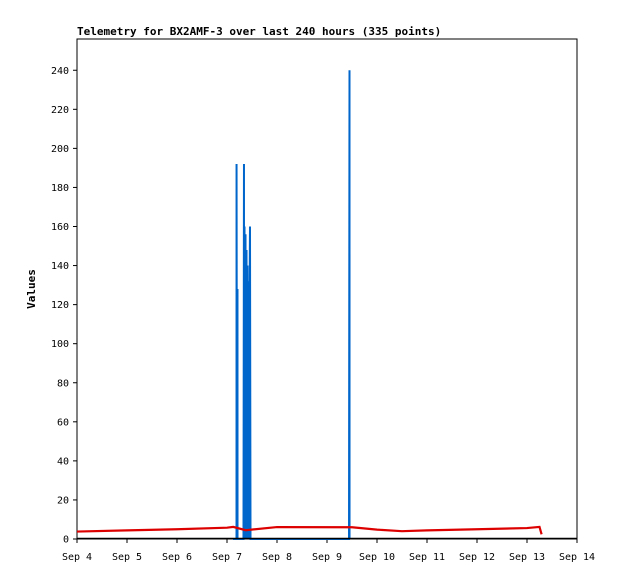  Describe the element at coordinates (60, 188) in the screenshot. I see `y-tick-label: 180` at that location.